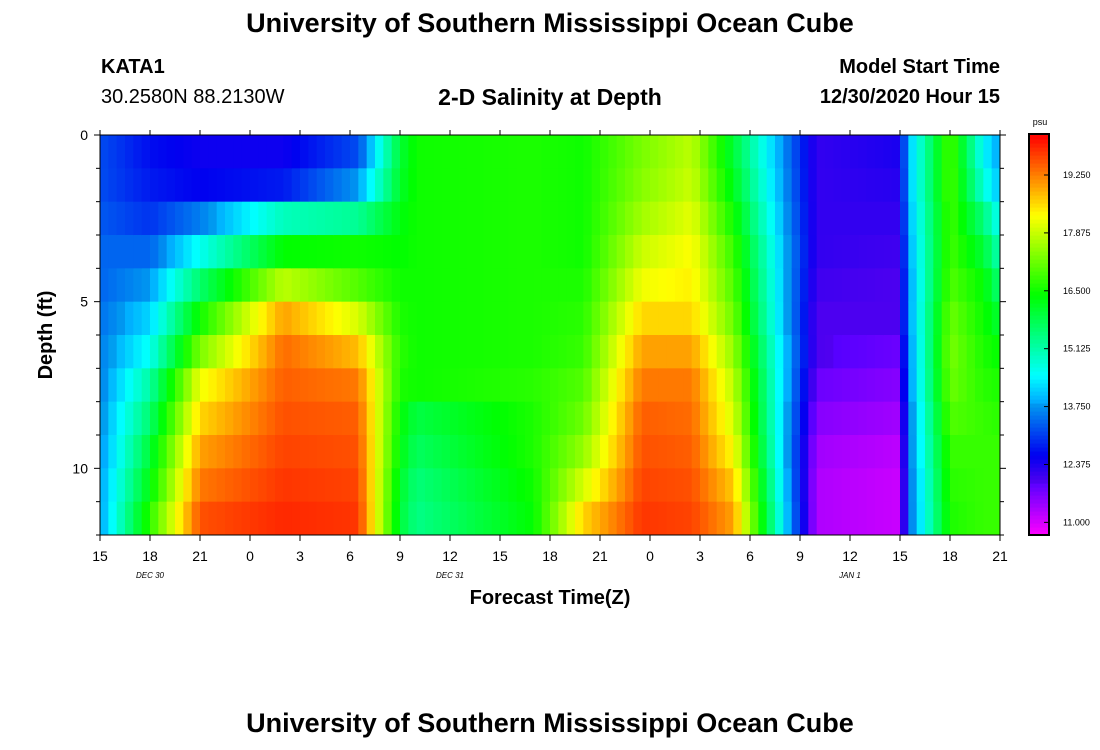  I want to click on x-tick-label: 6, so click(350, 556).